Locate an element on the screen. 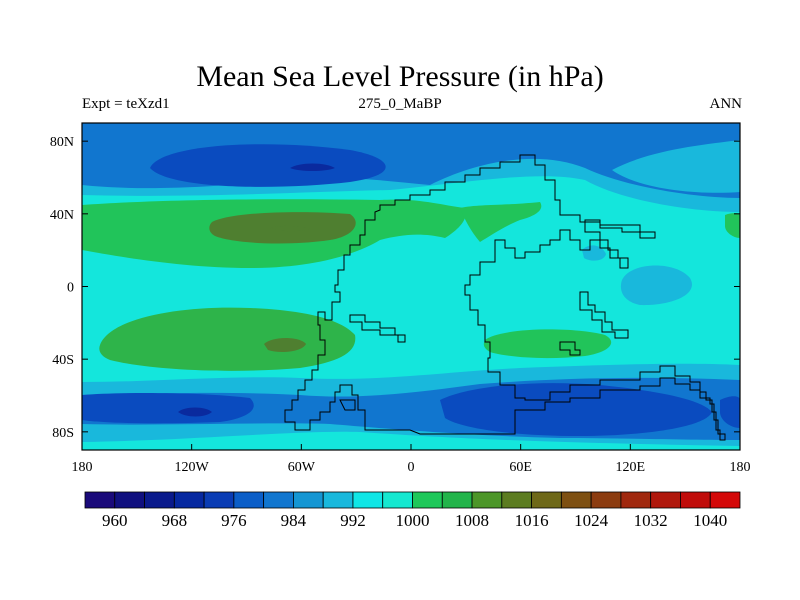 Image resolution: width=800 pixels, height=600 pixels. colorbar-label: 984 is located at coordinates (294, 520).